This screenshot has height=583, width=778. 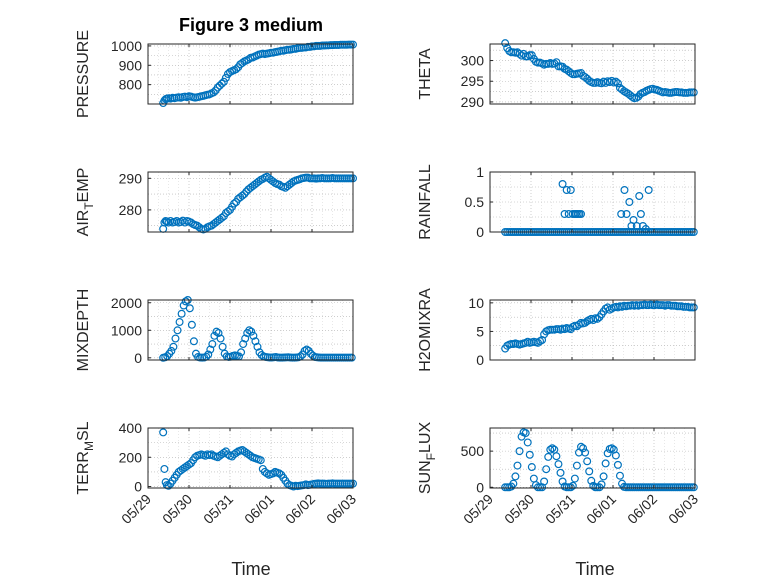 I want to click on x-tick-label: 05/30, so click(x=519, y=509).